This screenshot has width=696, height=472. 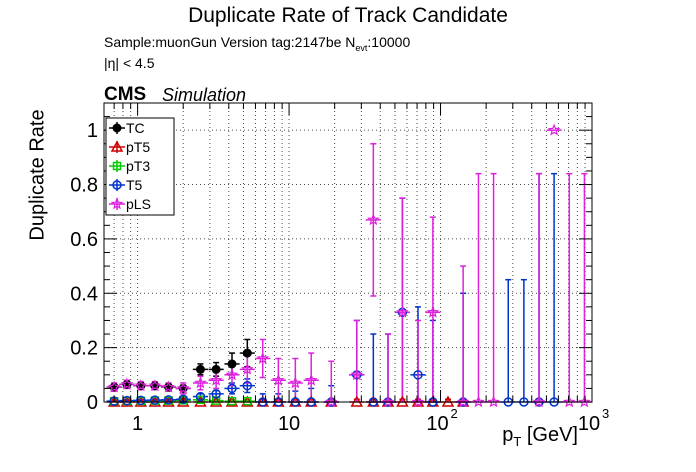 I want to click on legend-marker-tc, so click(x=117, y=128).